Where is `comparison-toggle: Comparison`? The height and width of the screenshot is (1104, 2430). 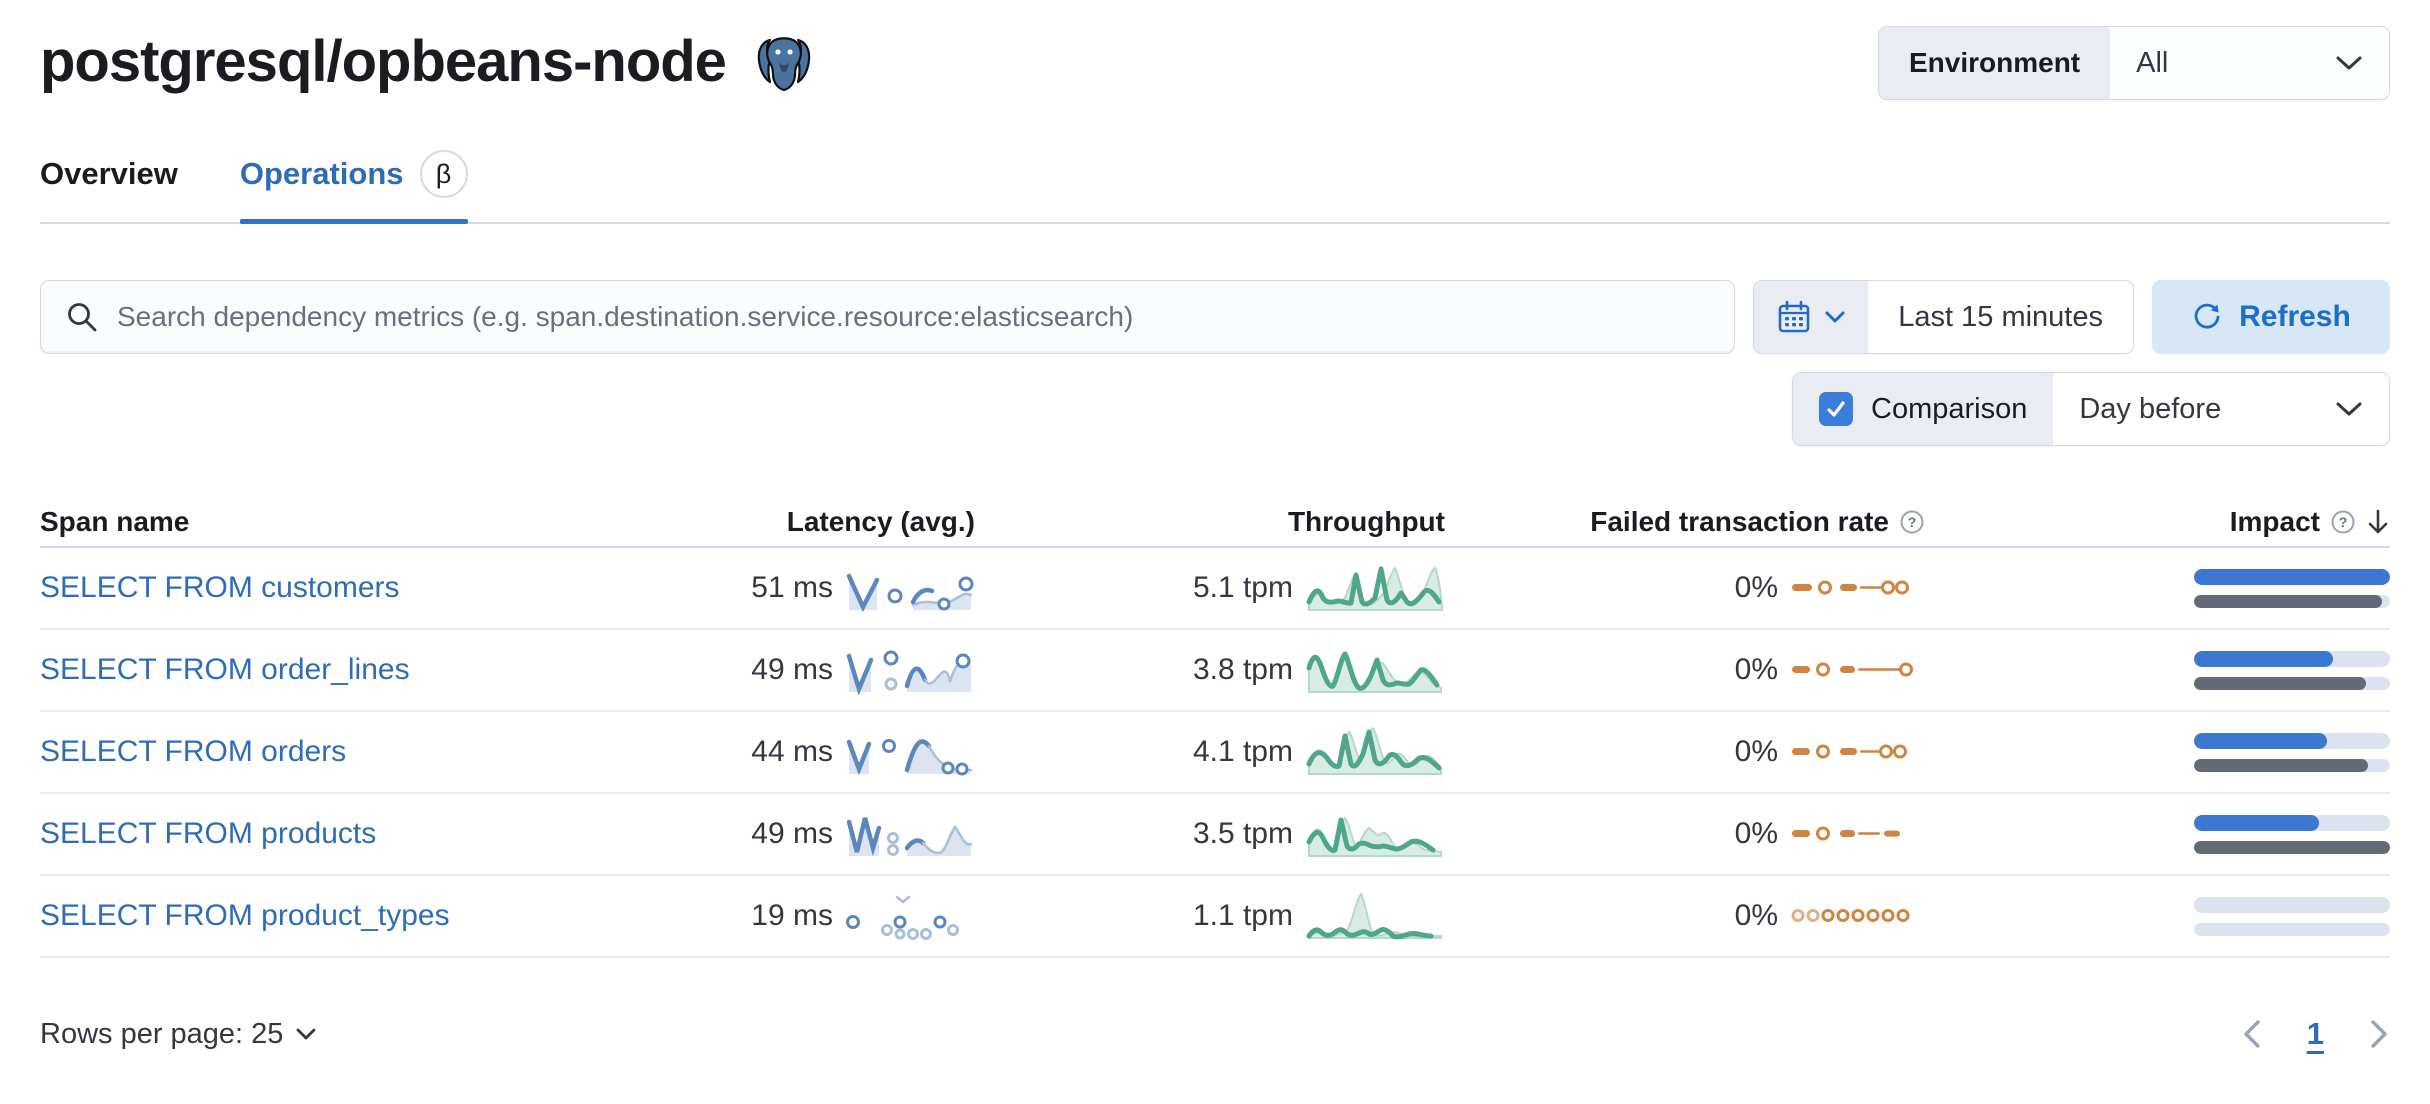
comparison-toggle: Comparison is located at coordinates (1923, 409).